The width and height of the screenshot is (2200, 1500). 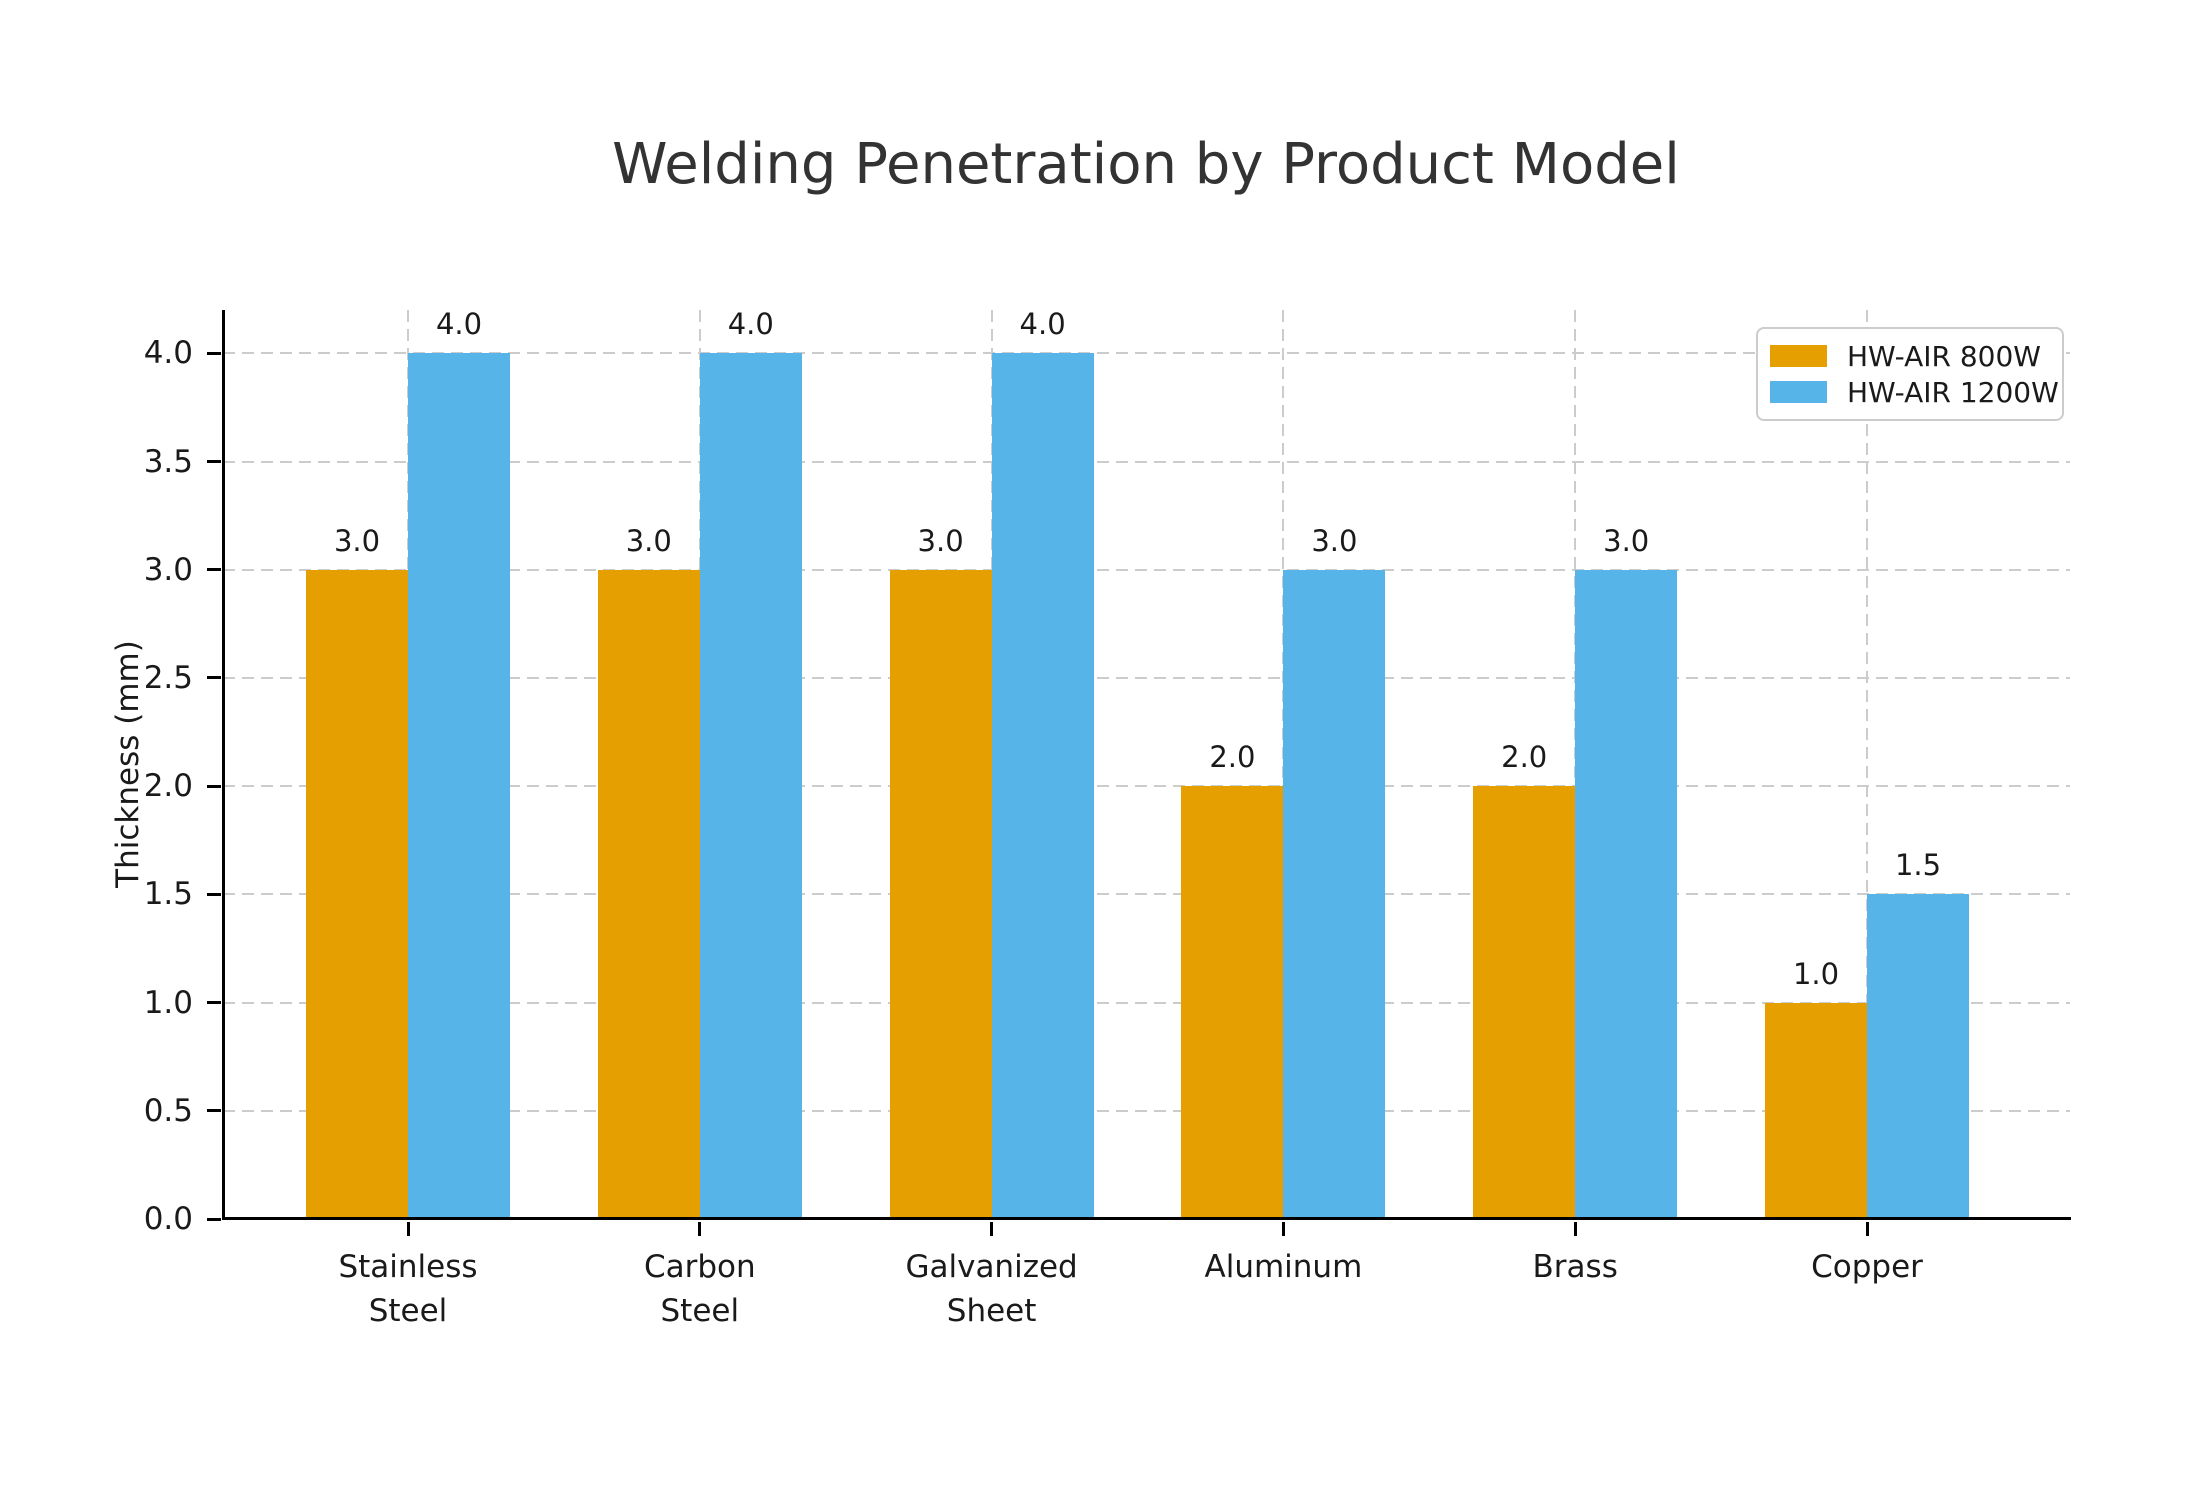 I want to click on bar-value-label: 1.5, so click(x=1918, y=865).